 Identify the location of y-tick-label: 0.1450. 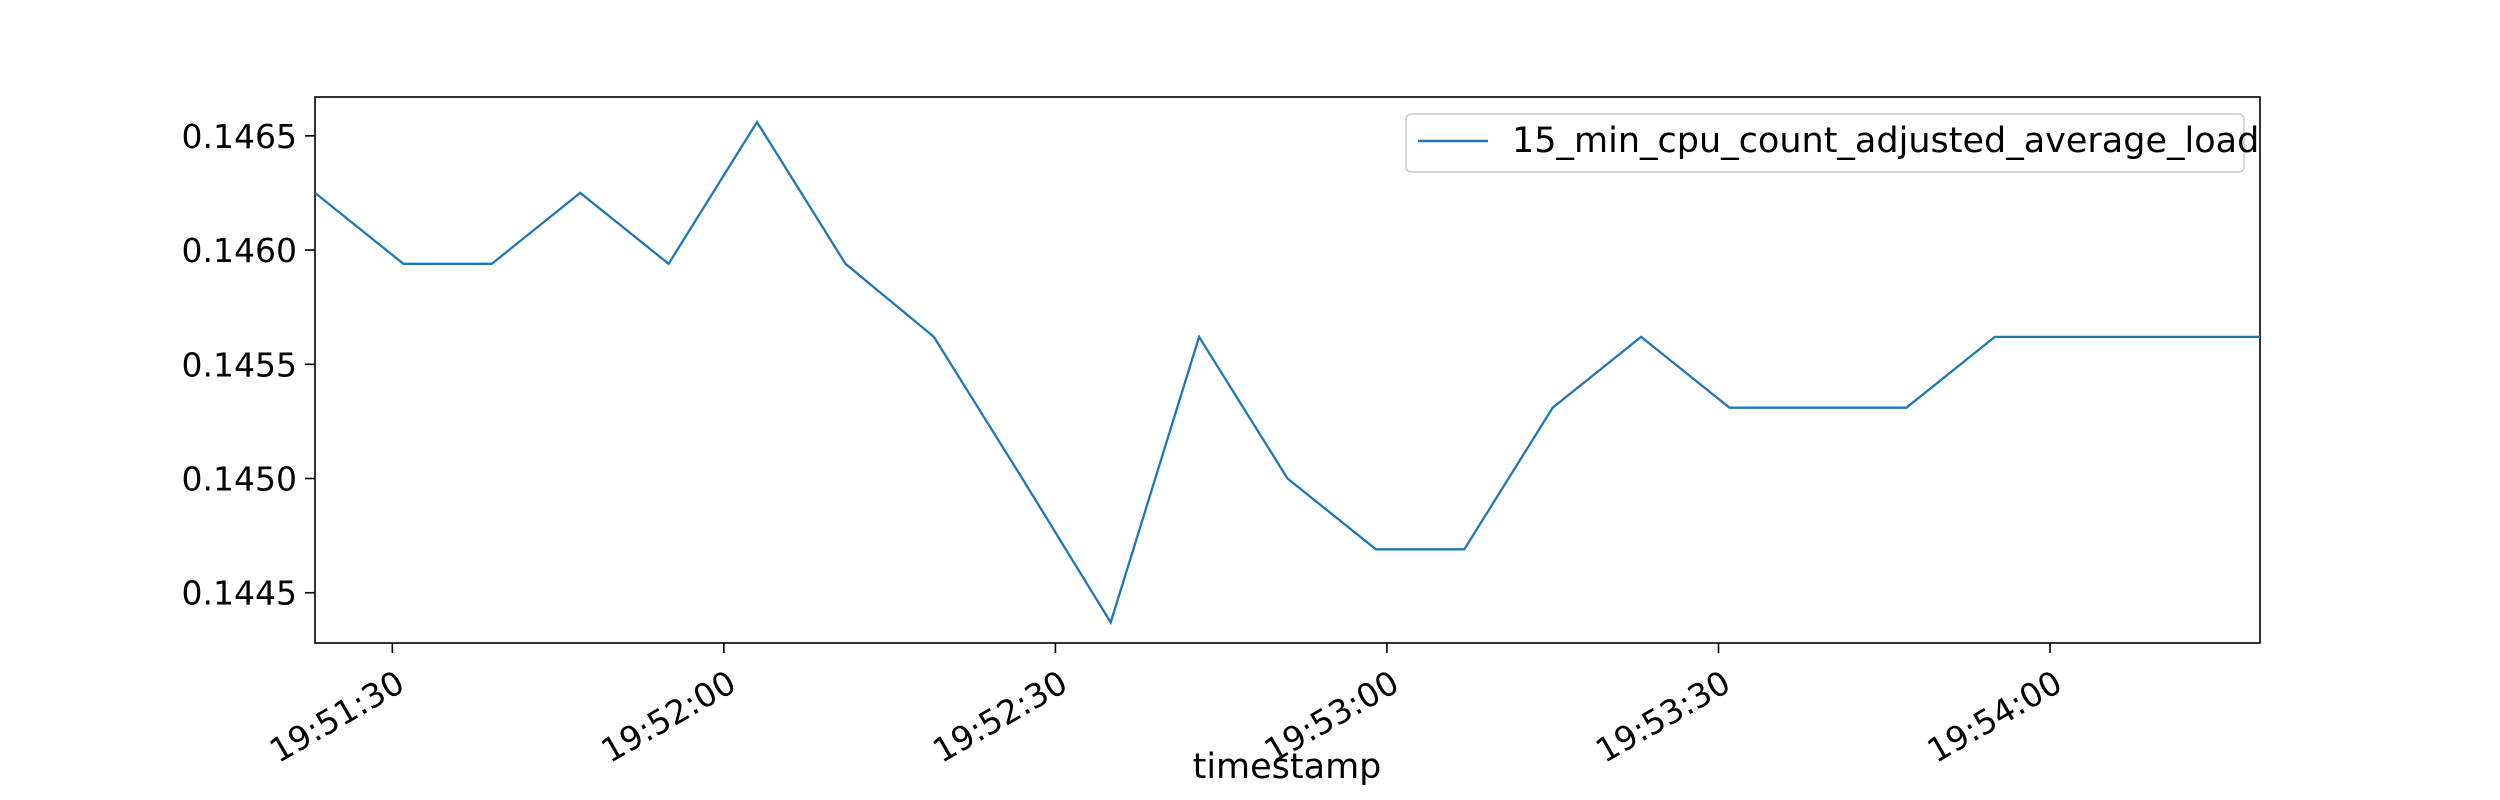
(239, 479).